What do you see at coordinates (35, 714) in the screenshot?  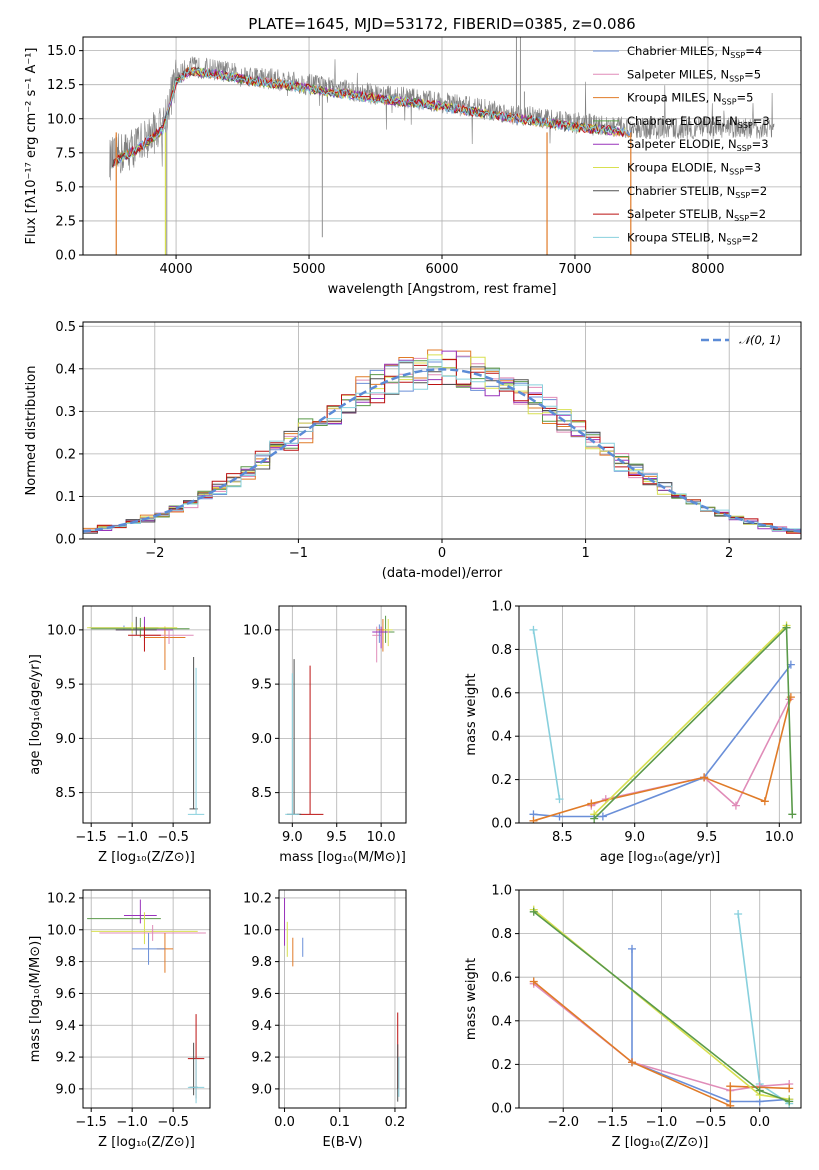 I see `y-axis-label: age [log₁₀(age/yr)]` at bounding box center [35, 714].